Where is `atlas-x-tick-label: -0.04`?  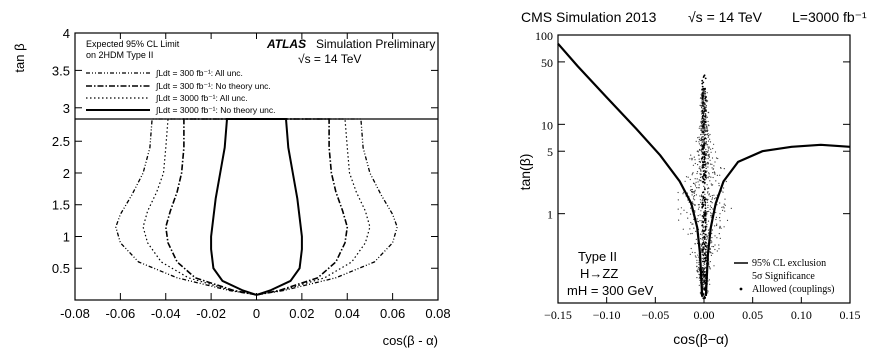 atlas-x-tick-label: -0.04 is located at coordinates (166, 313).